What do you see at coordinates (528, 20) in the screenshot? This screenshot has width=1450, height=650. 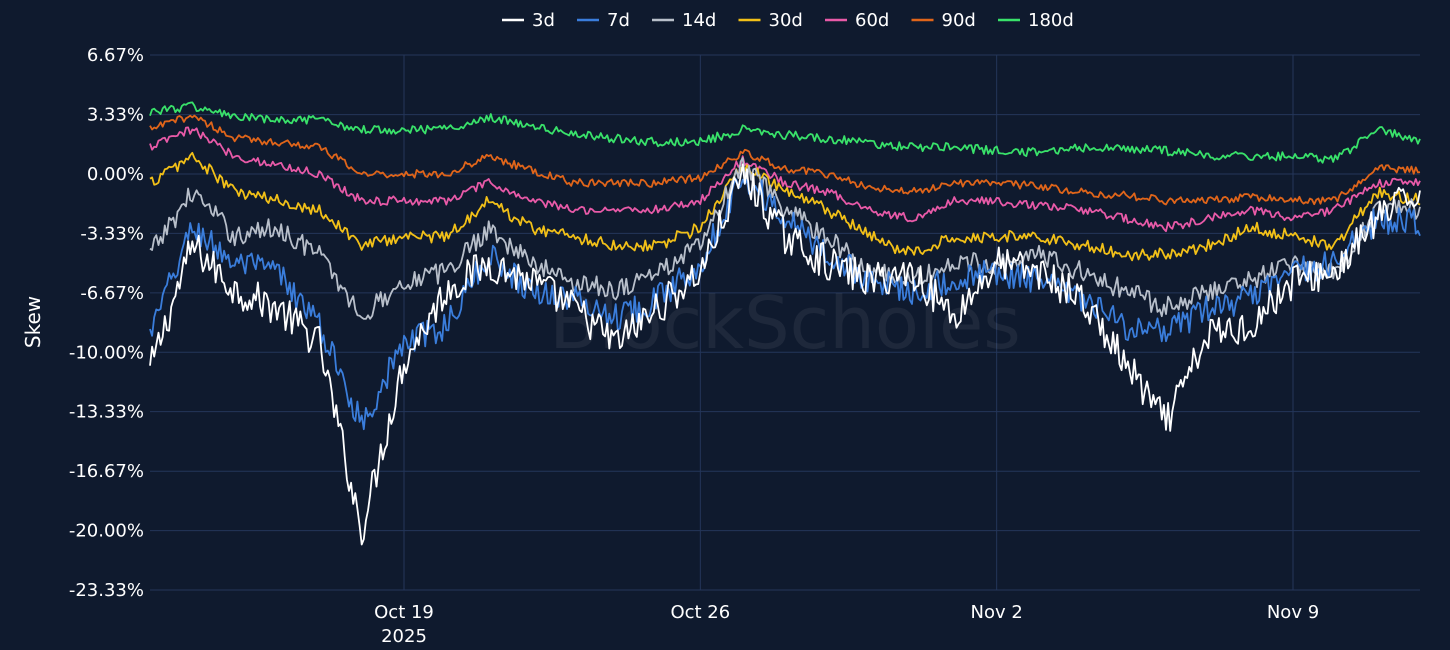 I see `legend-item-3d: 3d` at bounding box center [528, 20].